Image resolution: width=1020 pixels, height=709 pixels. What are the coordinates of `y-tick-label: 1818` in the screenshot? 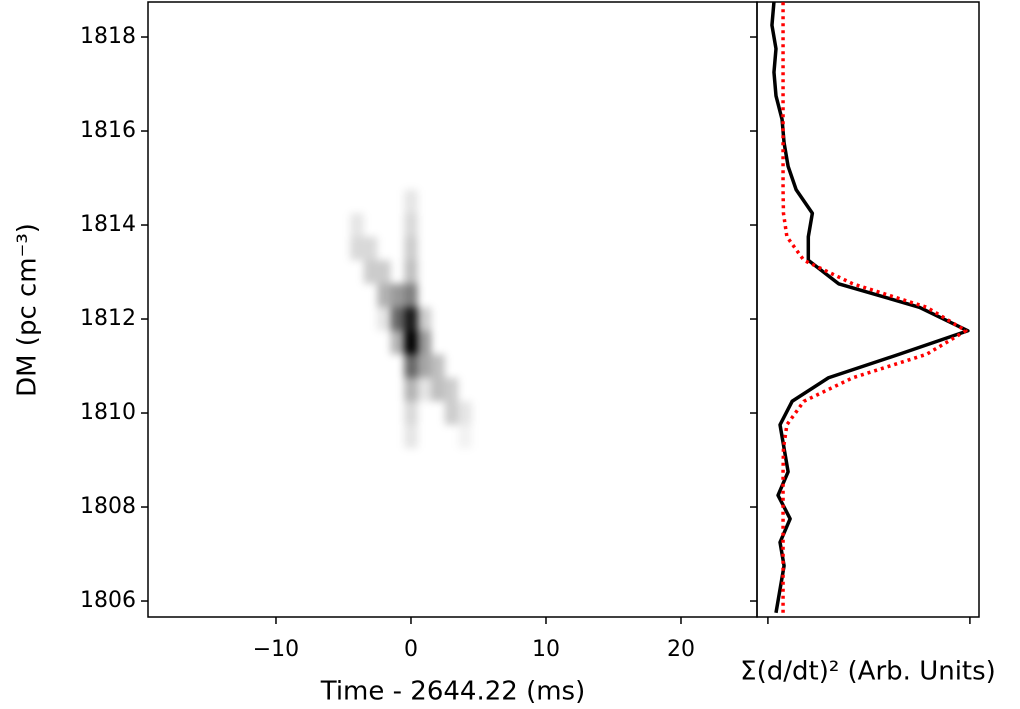 It's located at (108, 36).